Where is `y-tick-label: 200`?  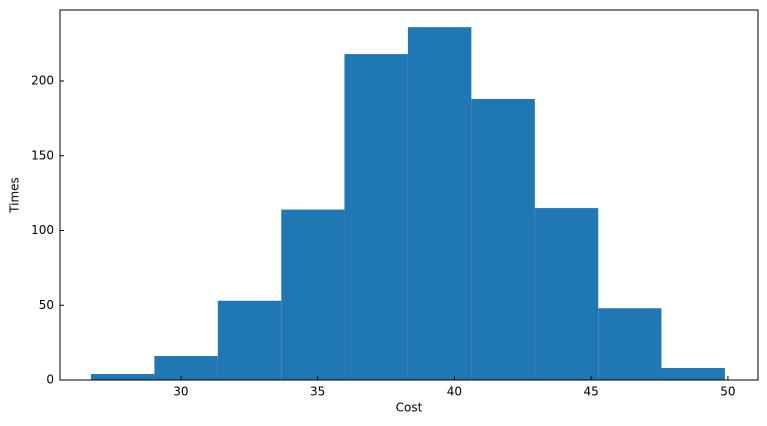 y-tick-label: 200 is located at coordinates (42, 81).